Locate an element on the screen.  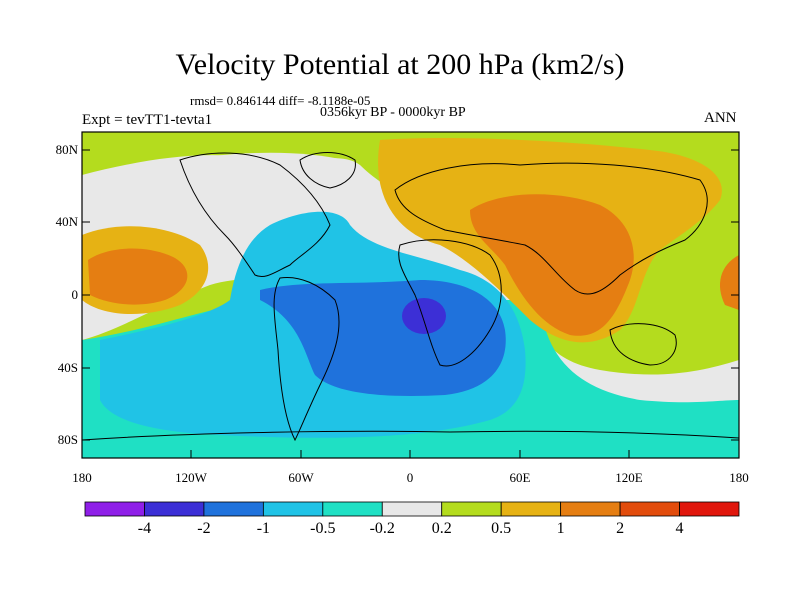
lat-label: 40N is located at coordinates (66, 221).